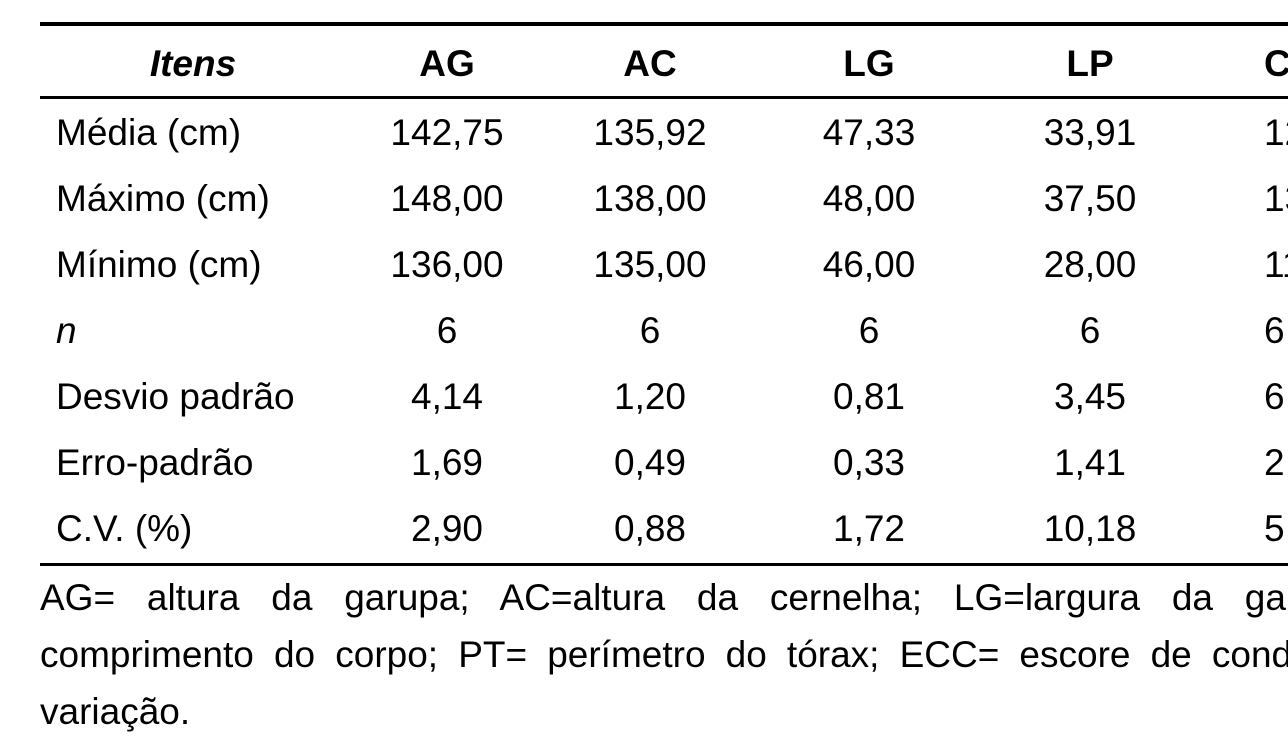 The width and height of the screenshot is (1288, 755). What do you see at coordinates (1276, 198) in the screenshot?
I see `table-cell: 132` at bounding box center [1276, 198].